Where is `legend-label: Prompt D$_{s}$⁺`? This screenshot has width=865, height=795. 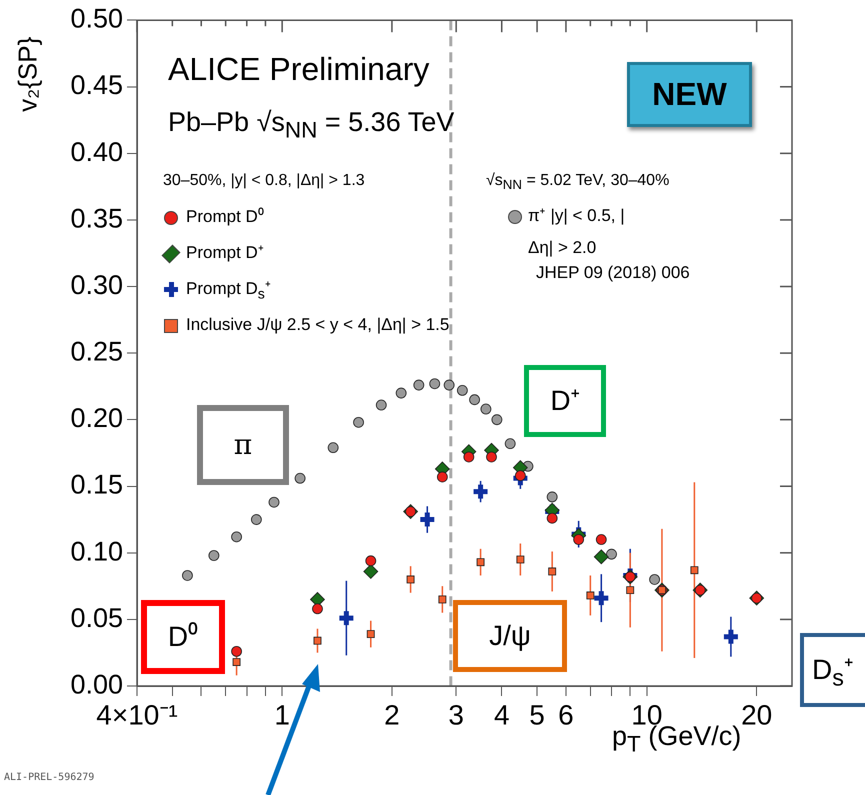 legend-label: Prompt D$_{s}$⁺ is located at coordinates (228, 290).